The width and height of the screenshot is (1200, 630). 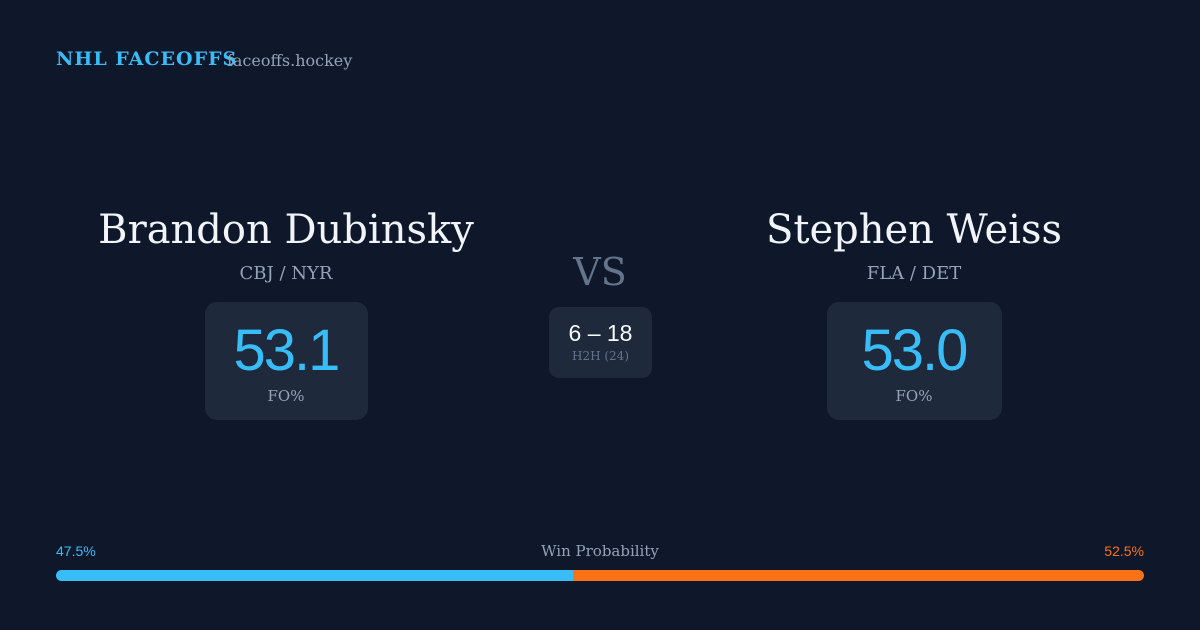 I want to click on stat-box: 53.0 FO%, so click(x=914, y=361).